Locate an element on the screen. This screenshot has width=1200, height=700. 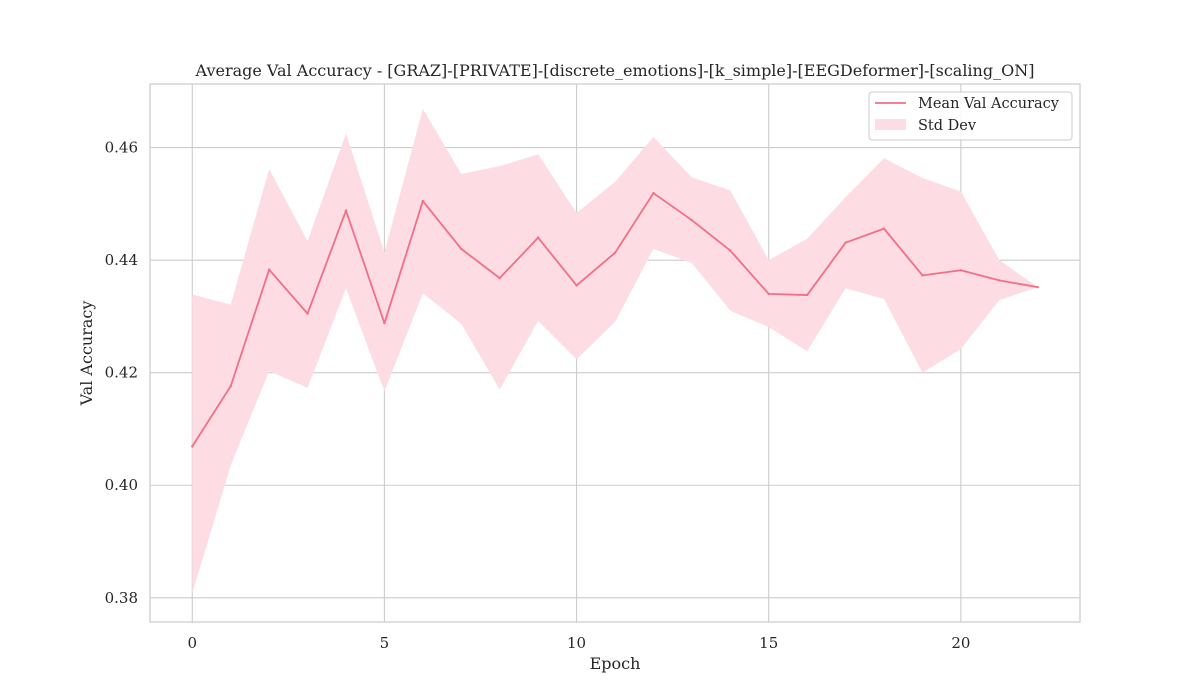
legend-box is located at coordinates (970, 116).